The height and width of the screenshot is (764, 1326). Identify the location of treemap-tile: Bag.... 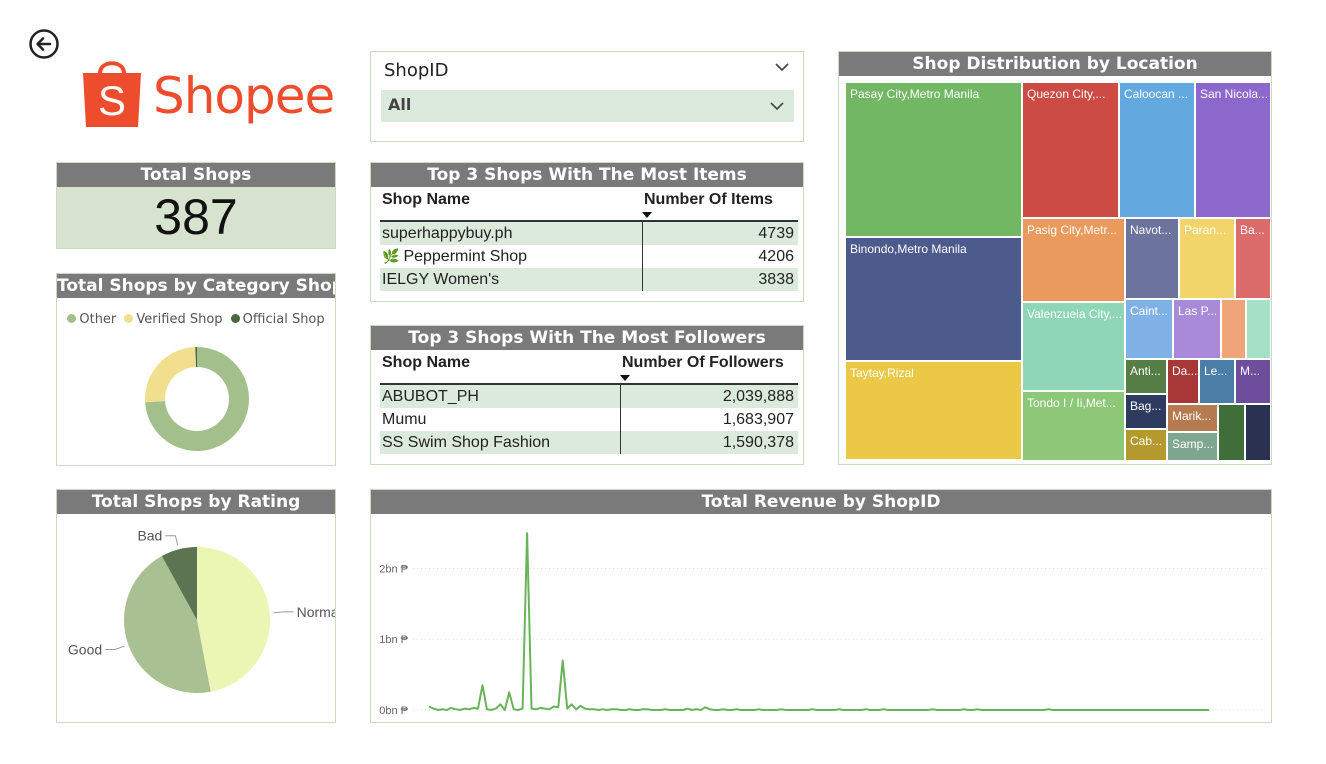
(1146, 411).